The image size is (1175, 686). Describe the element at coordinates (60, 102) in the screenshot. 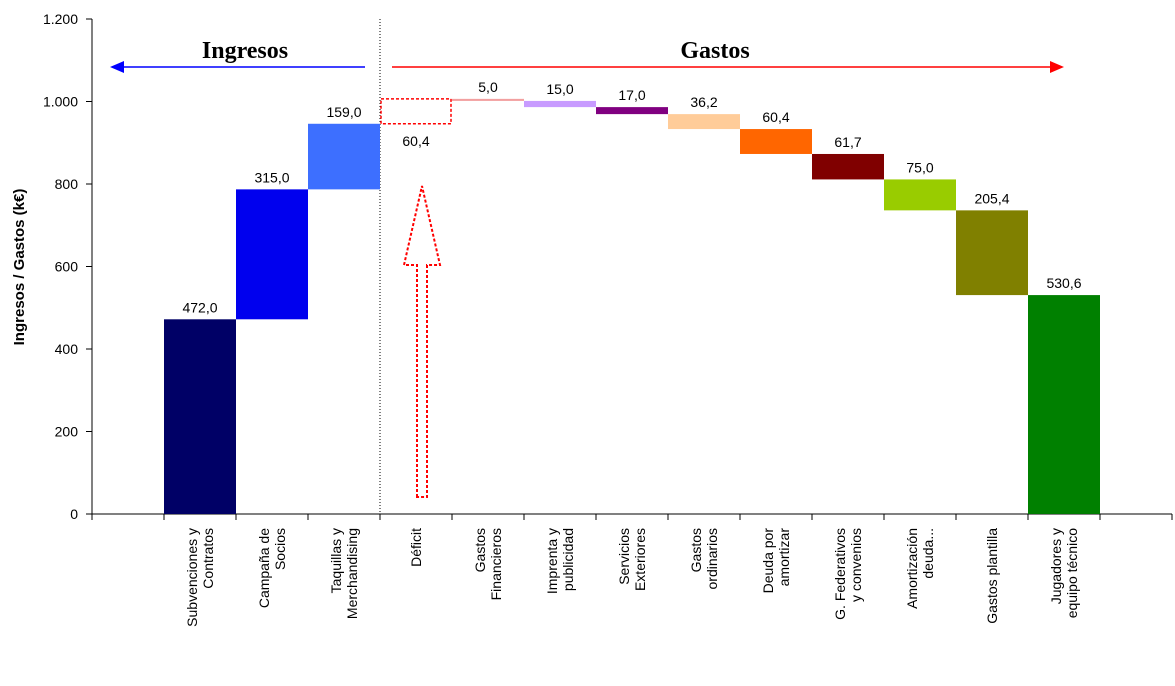

I see `y-tick-label: 1.000` at that location.